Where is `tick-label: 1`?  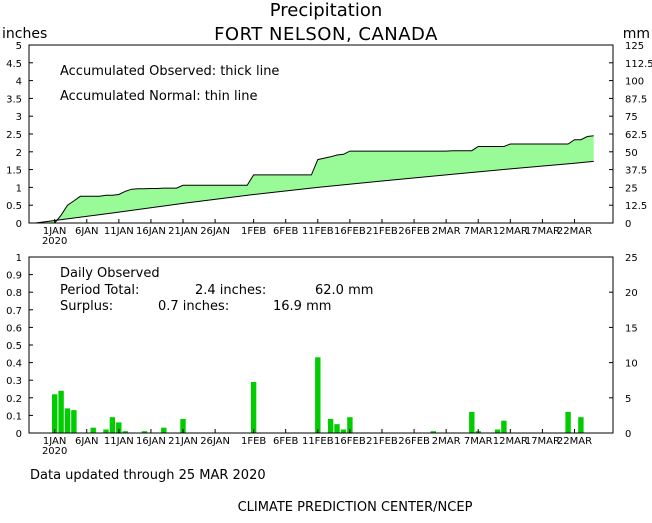 tick-label: 1 is located at coordinates (19, 188).